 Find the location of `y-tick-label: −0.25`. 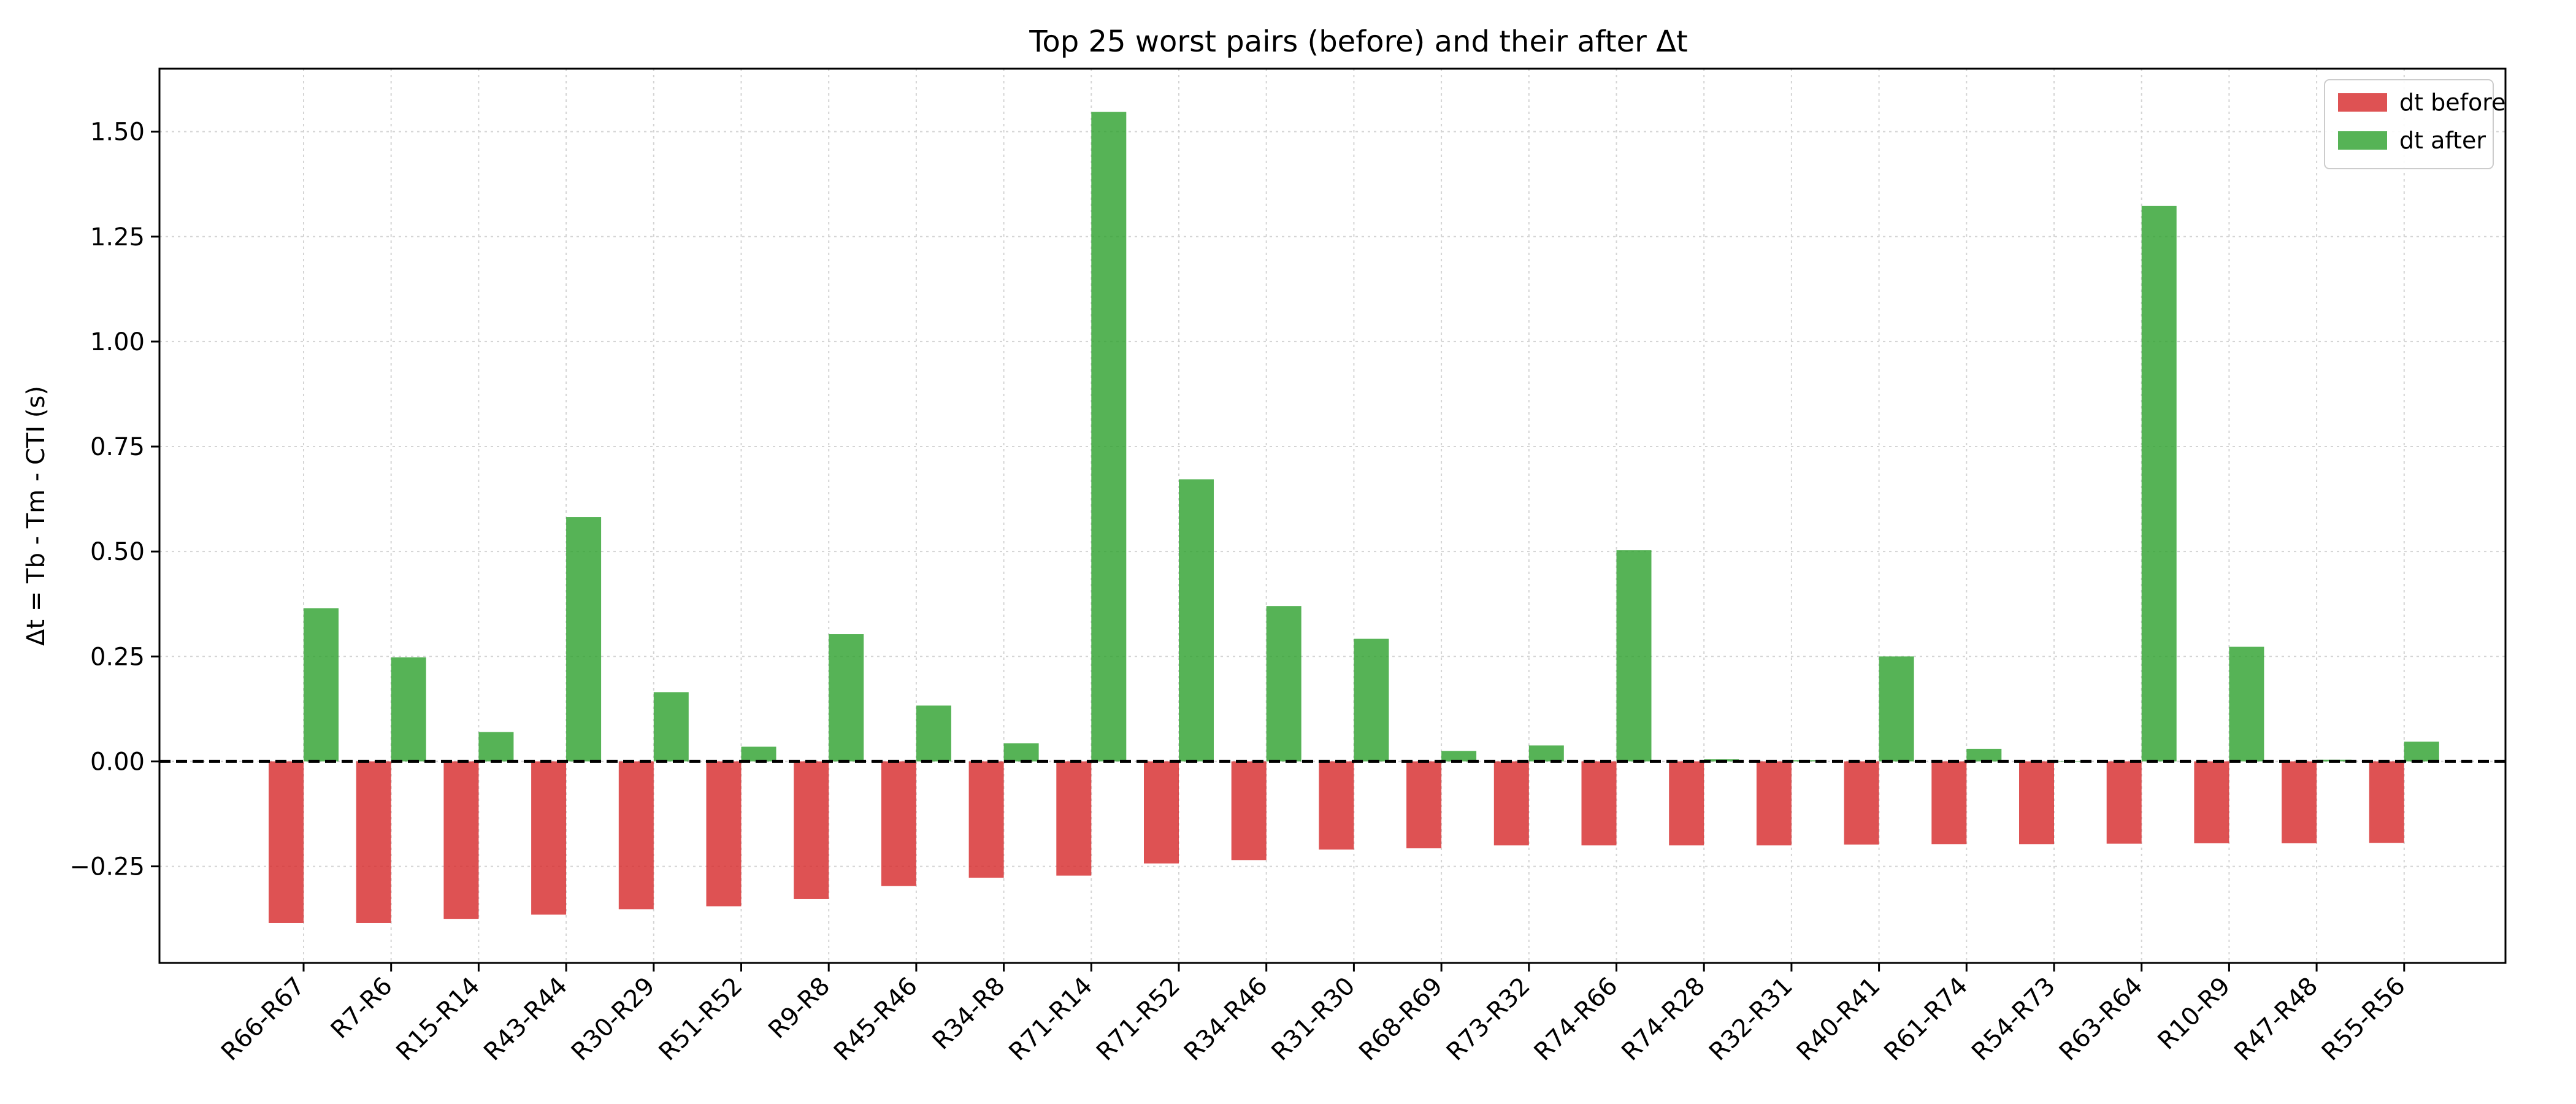

y-tick-label: −0.25 is located at coordinates (107, 867).